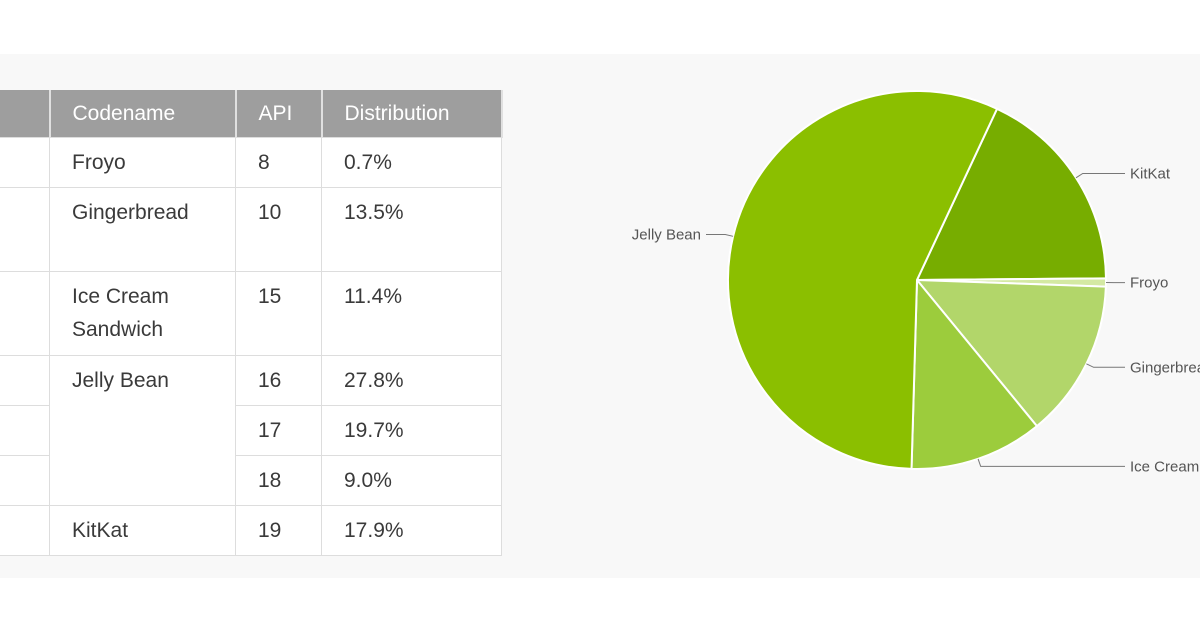  I want to click on codename-cell: Jelly Bean, so click(142, 430).